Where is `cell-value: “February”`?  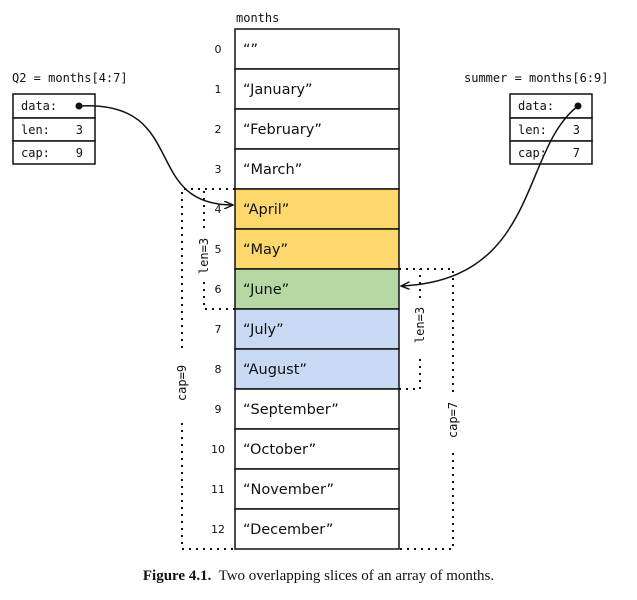 cell-value: “February” is located at coordinates (282, 130).